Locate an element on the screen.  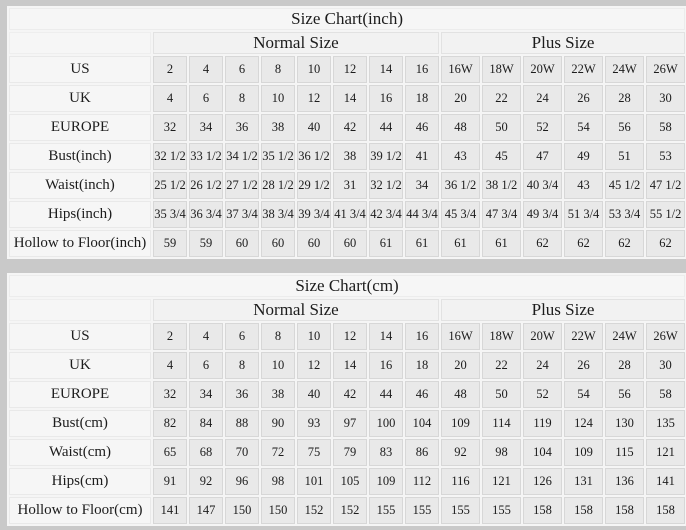
size-value-cell: 45 1/2 is located at coordinates (624, 185).